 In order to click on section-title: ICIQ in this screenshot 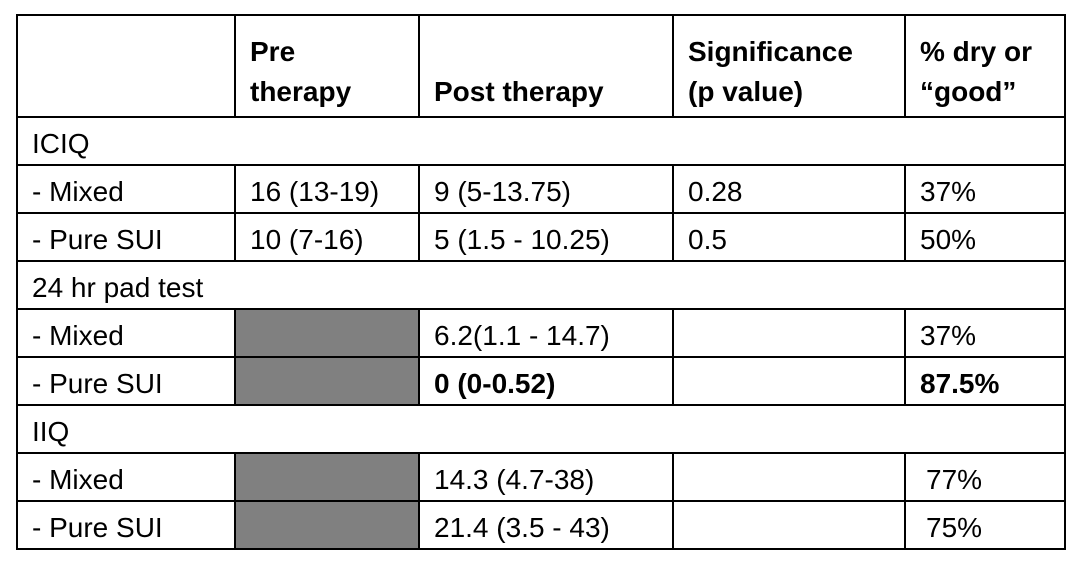, I will do `click(541, 141)`.